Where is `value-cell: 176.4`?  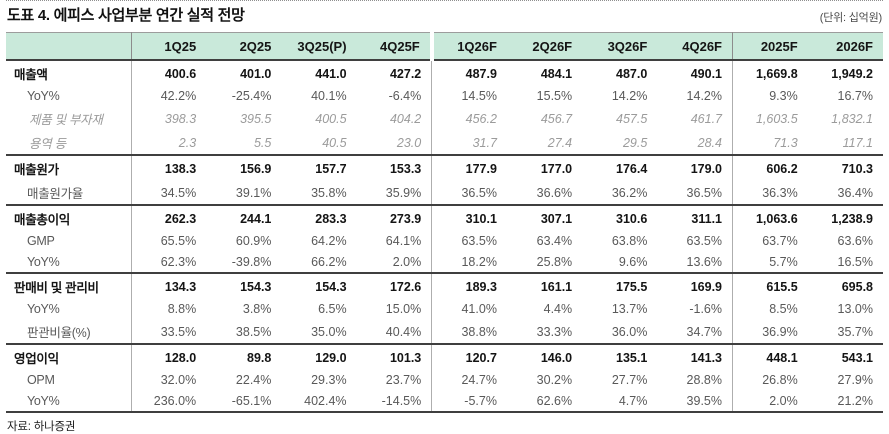
value-cell: 176.4 is located at coordinates (620, 167).